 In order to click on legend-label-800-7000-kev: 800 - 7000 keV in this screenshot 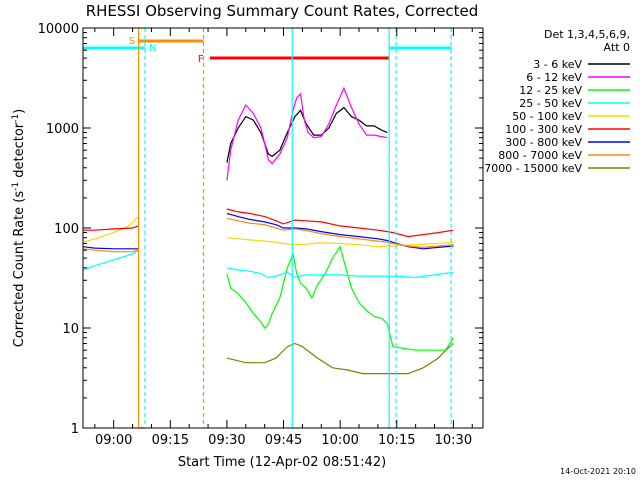, I will do `click(540, 155)`.